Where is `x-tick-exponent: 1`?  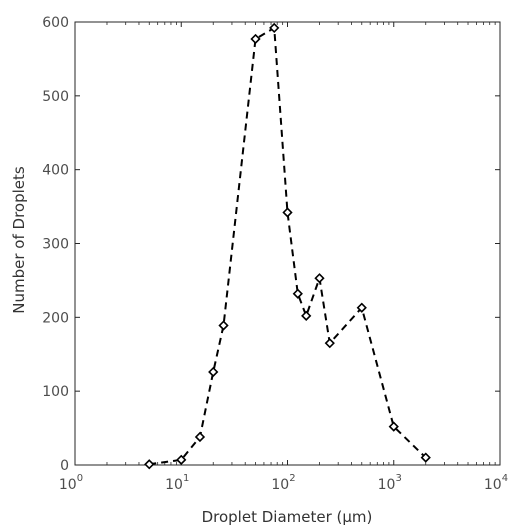
x-tick-exponent: 1 is located at coordinates (186, 478).